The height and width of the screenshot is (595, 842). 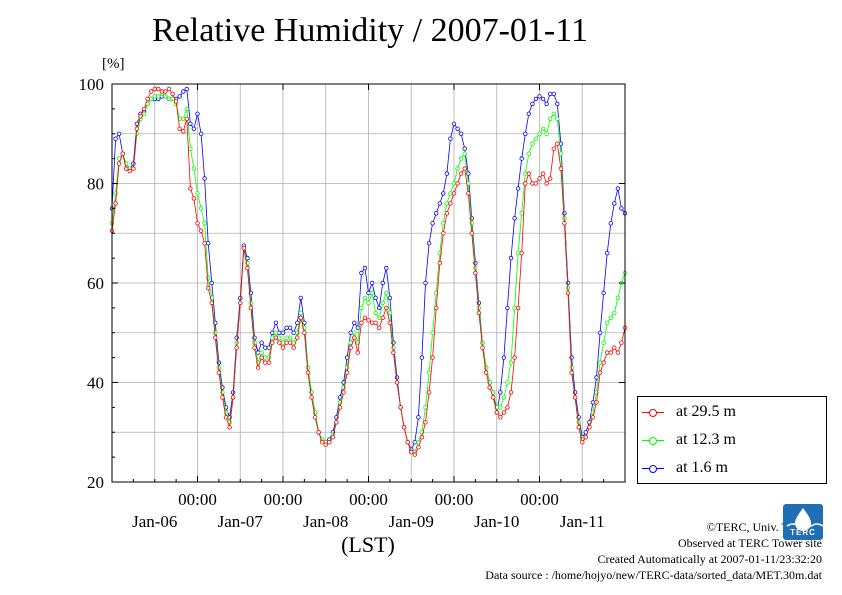 What do you see at coordinates (95, 283) in the screenshot?
I see `y-tick-label: 60` at bounding box center [95, 283].